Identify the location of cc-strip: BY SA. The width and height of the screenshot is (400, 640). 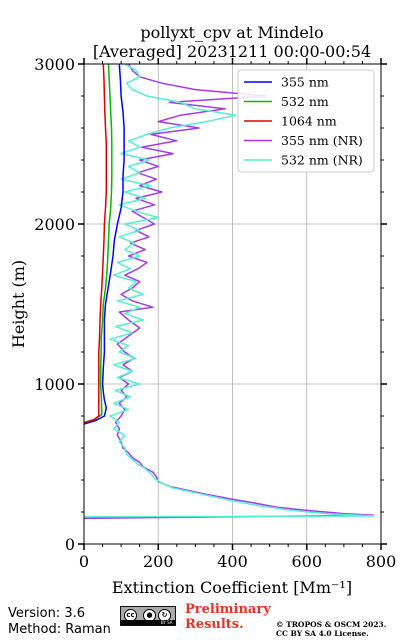
(148, 622).